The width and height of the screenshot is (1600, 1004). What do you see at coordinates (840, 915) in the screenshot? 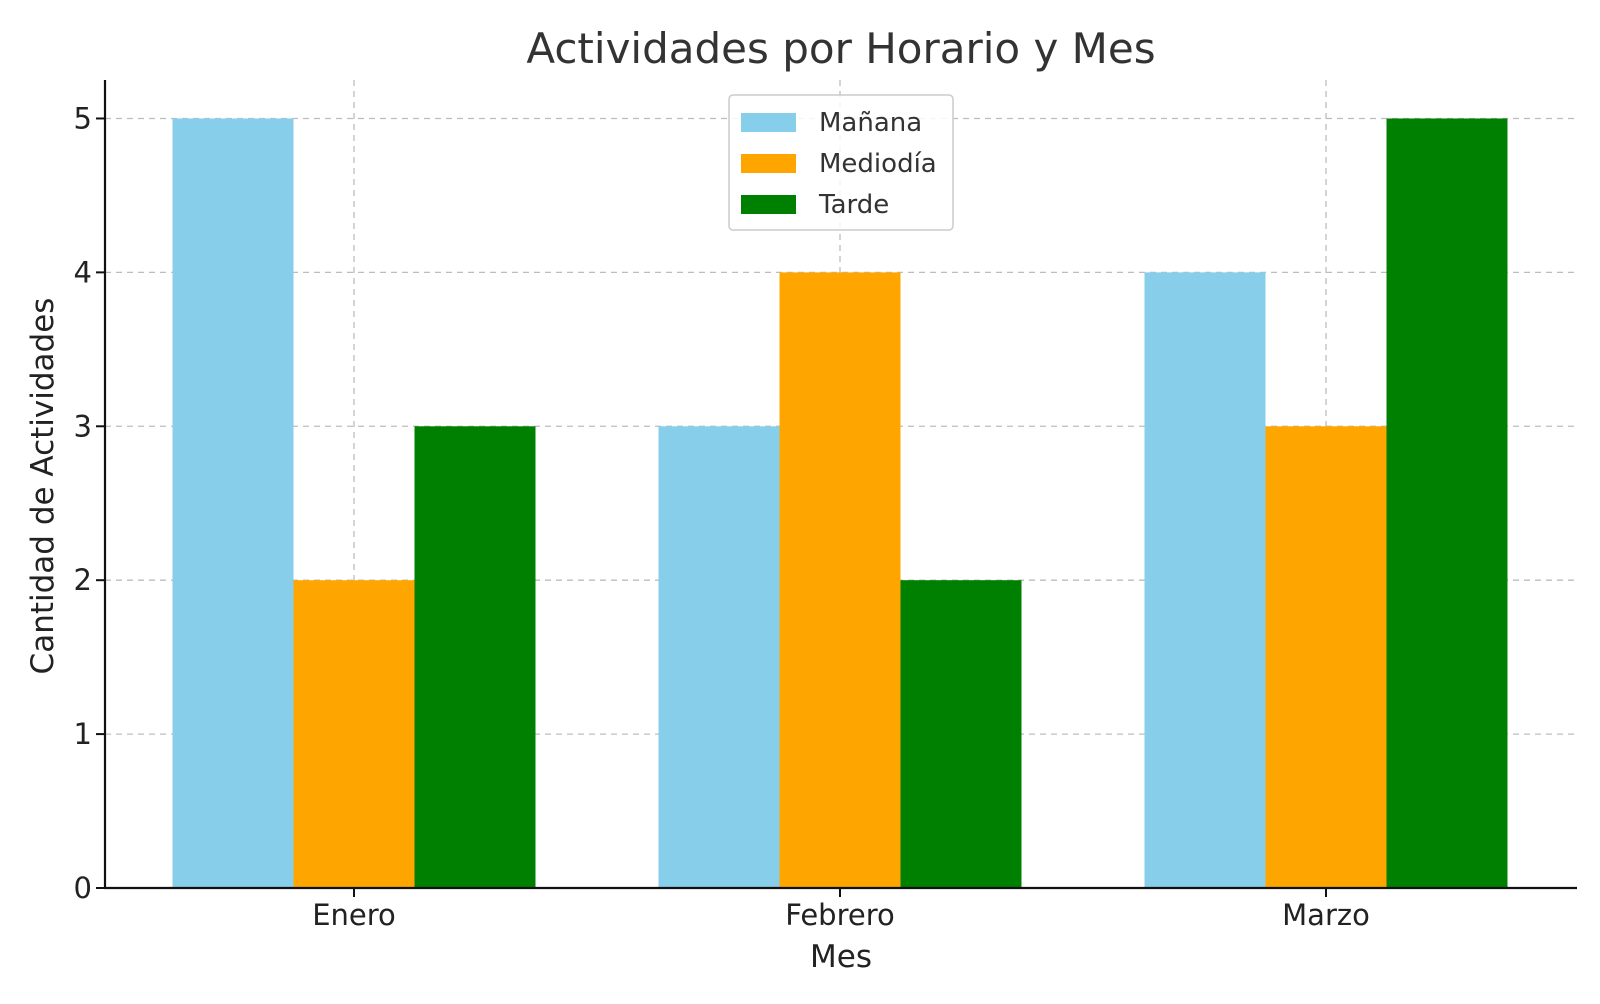
I see `x-tick-label: Febrero` at bounding box center [840, 915].